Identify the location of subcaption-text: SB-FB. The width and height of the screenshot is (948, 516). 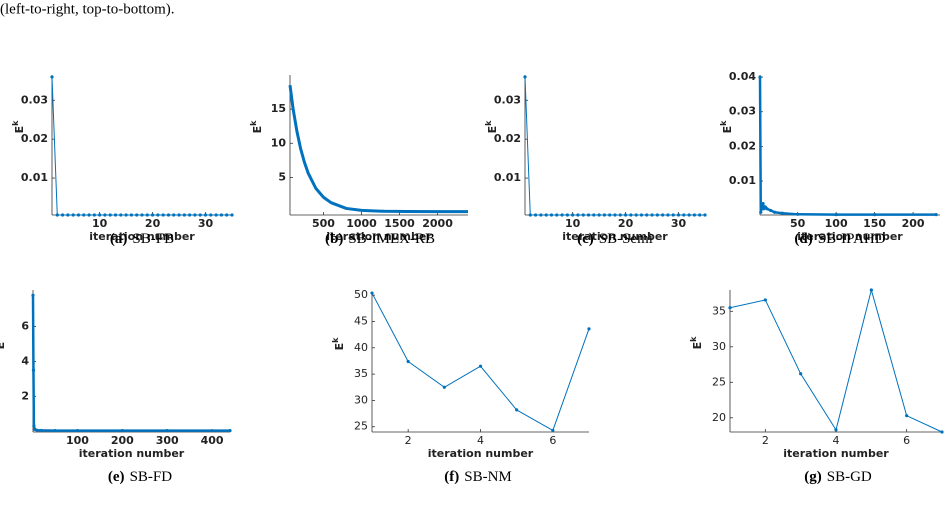
(153, 239).